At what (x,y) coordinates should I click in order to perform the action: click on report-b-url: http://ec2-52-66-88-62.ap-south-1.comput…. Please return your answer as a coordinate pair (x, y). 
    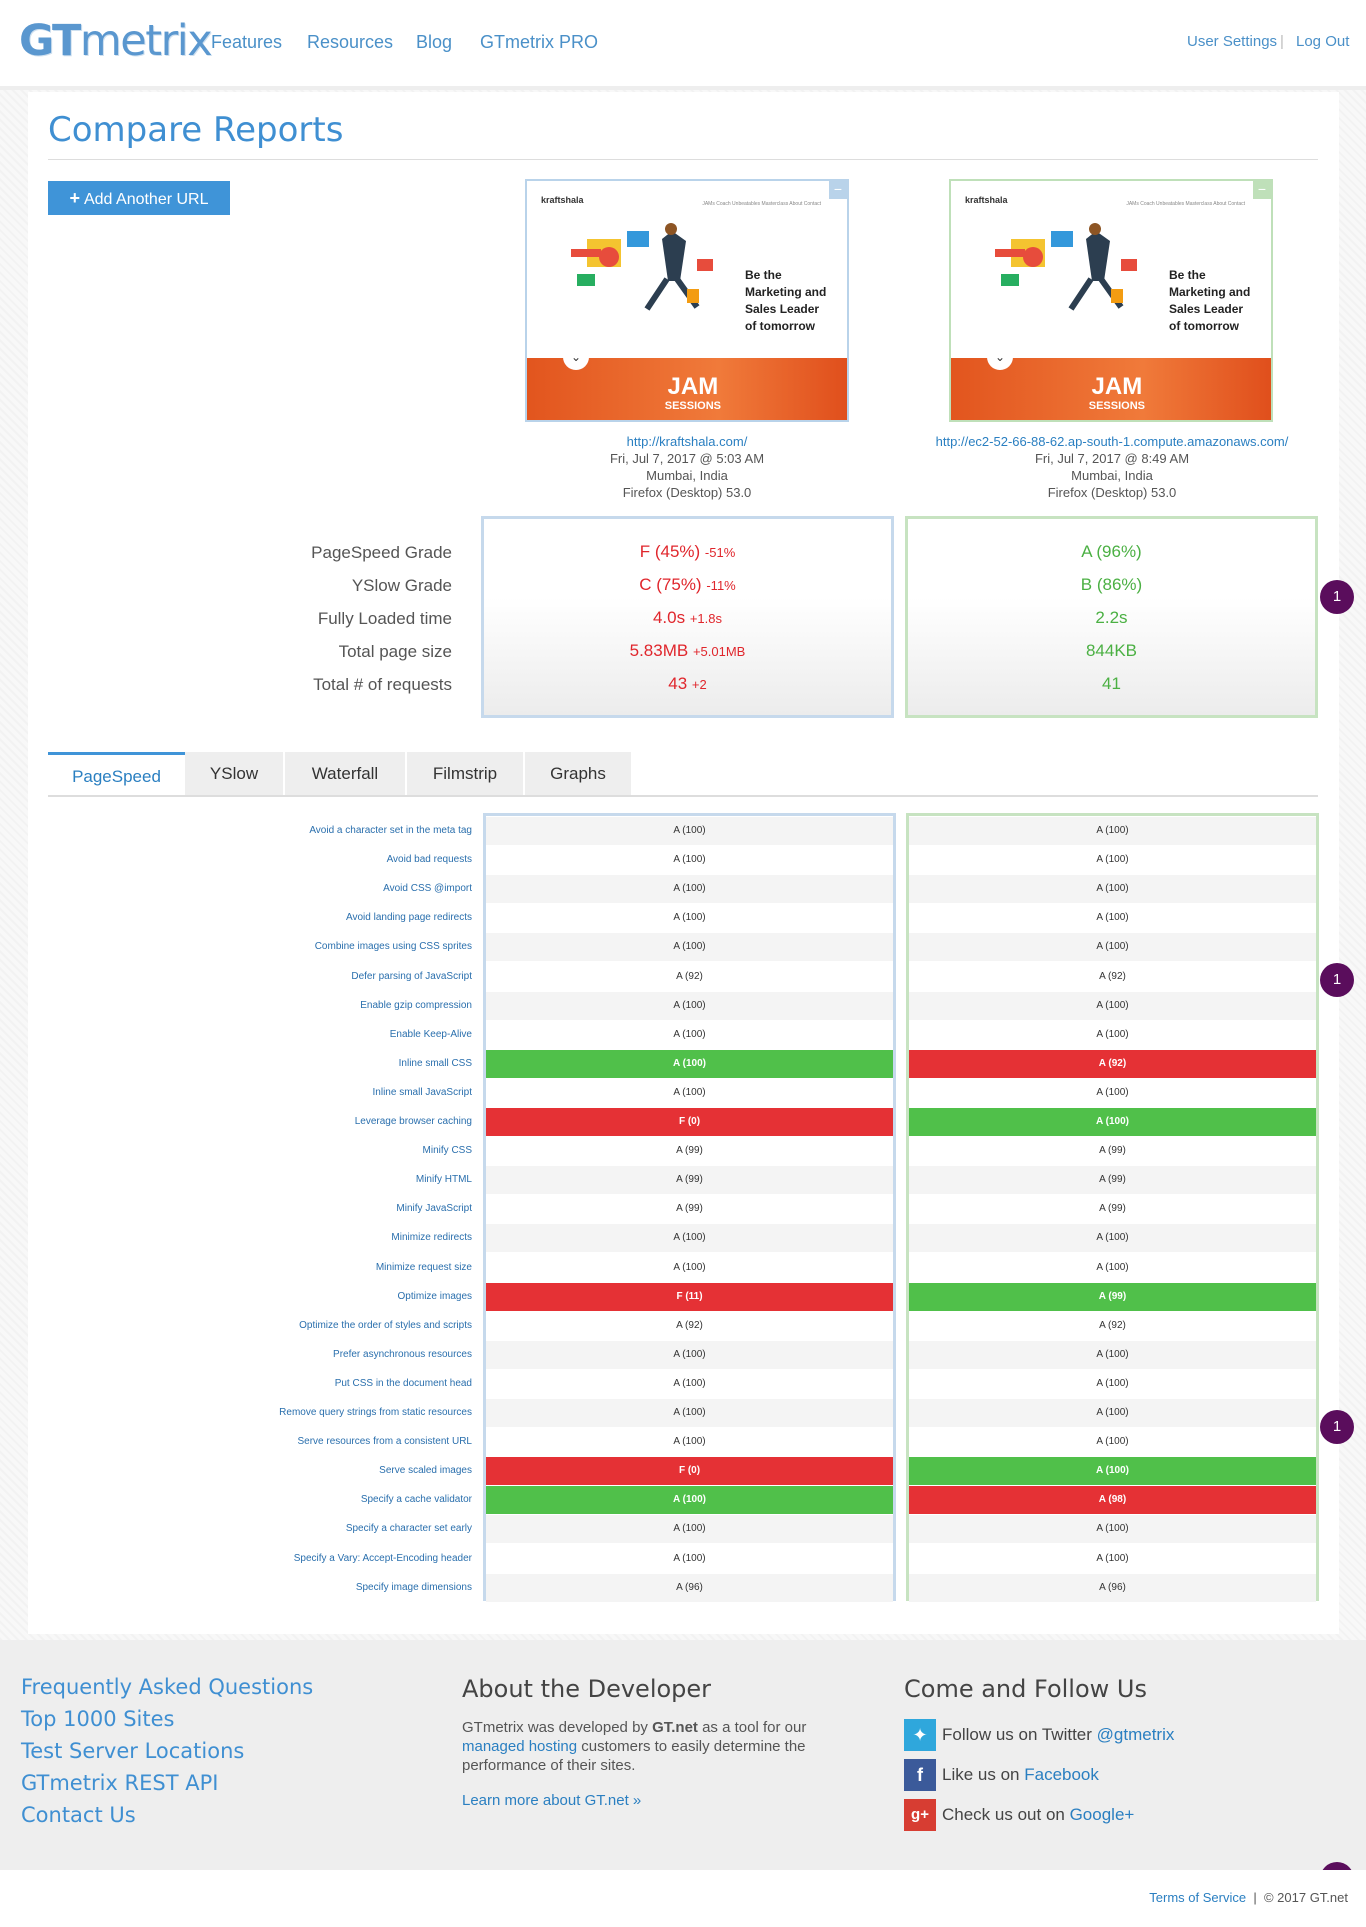
    Looking at the image, I should click on (1112, 441).